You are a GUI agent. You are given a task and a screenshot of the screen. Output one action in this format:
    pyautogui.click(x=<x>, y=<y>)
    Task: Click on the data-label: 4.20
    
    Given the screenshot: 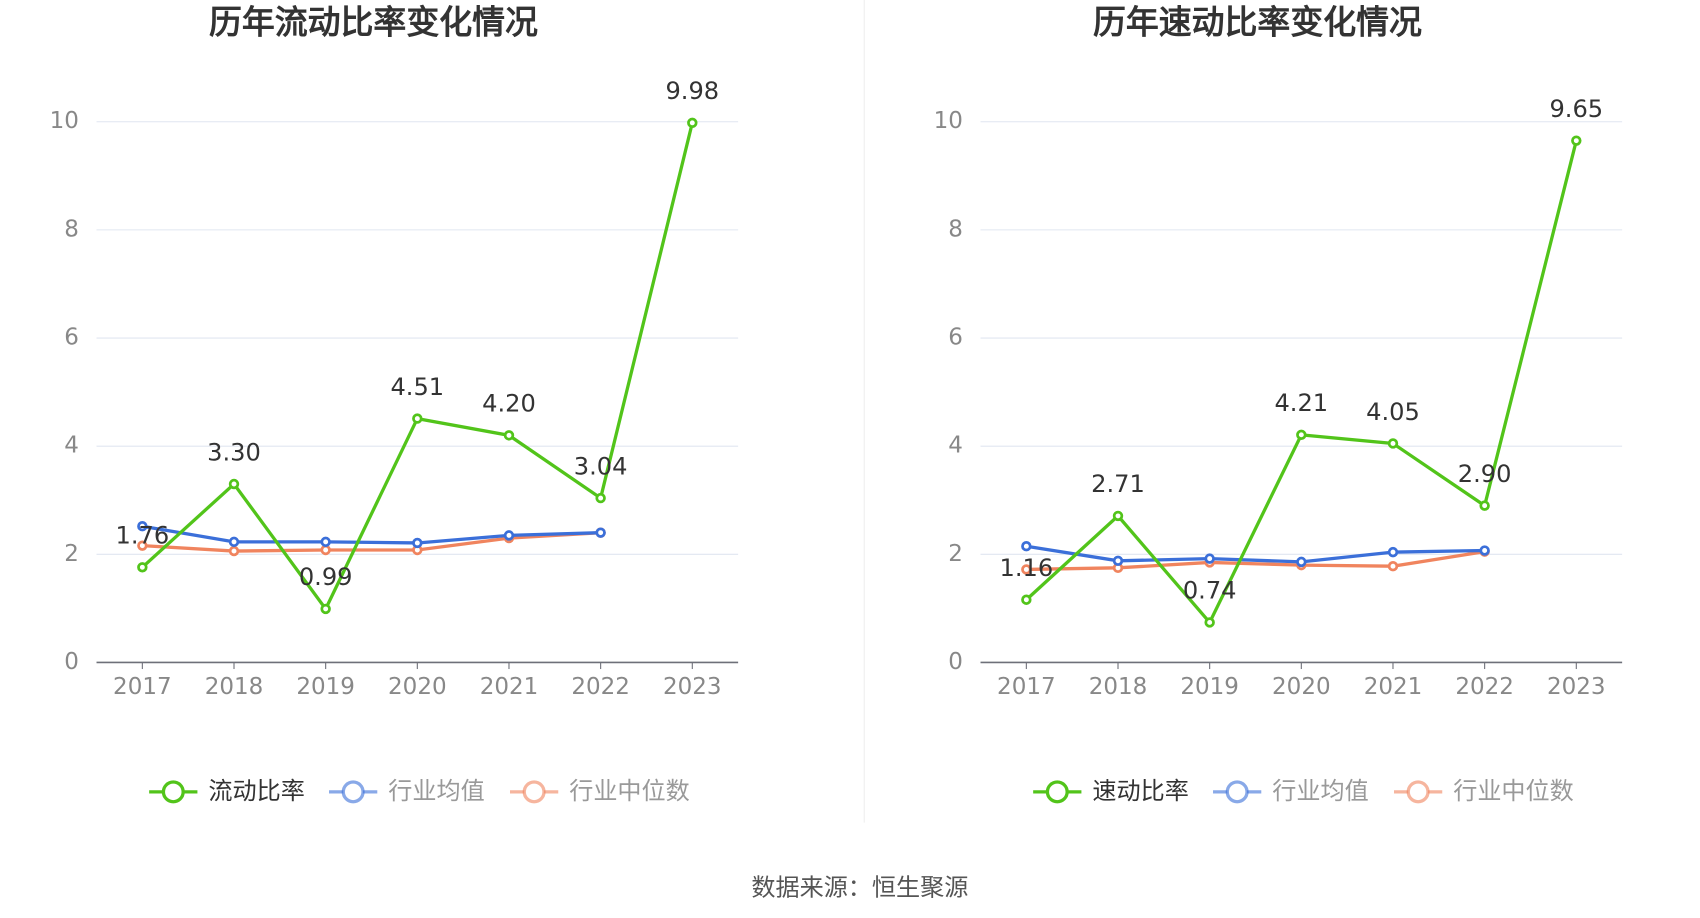 What is the action you would take?
    pyautogui.click(x=509, y=404)
    